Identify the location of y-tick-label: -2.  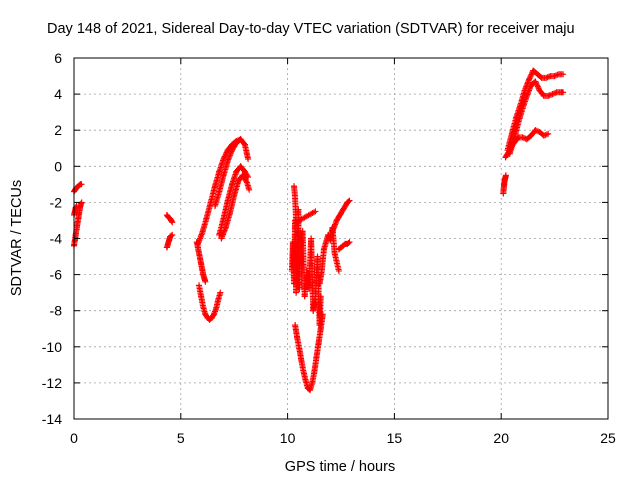
(56, 202).